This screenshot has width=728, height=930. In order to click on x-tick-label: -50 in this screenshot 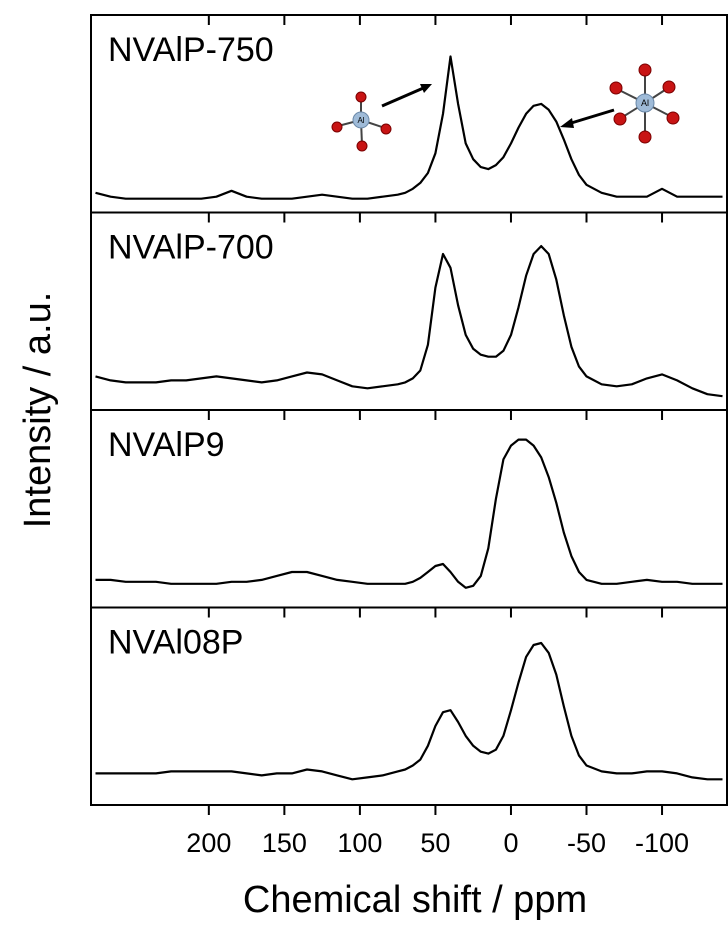, I will do `click(586, 843)`.